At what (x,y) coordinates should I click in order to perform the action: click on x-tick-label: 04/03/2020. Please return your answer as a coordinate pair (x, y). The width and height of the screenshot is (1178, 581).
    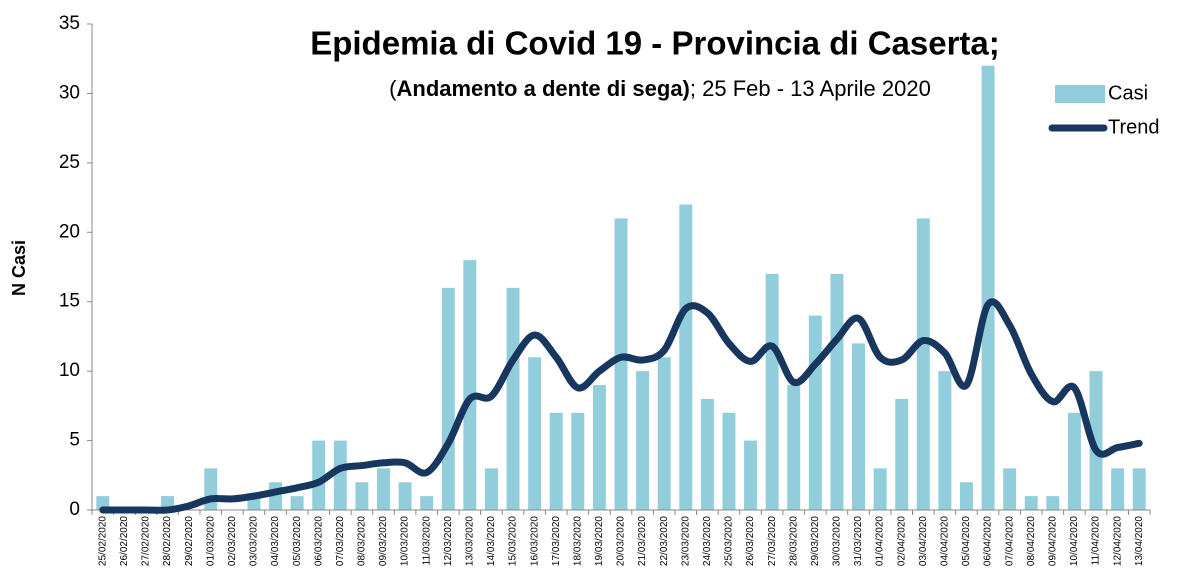
    Looking at the image, I should click on (275, 541).